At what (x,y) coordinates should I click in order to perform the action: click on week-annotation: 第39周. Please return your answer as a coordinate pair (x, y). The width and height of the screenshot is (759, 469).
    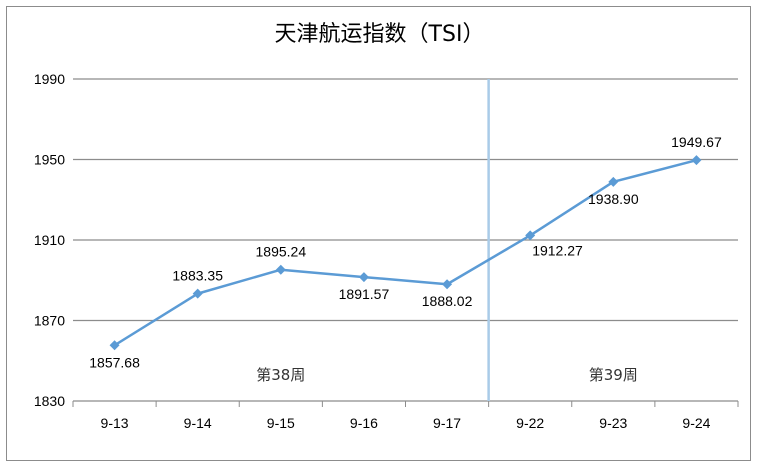
    Looking at the image, I should click on (613, 375).